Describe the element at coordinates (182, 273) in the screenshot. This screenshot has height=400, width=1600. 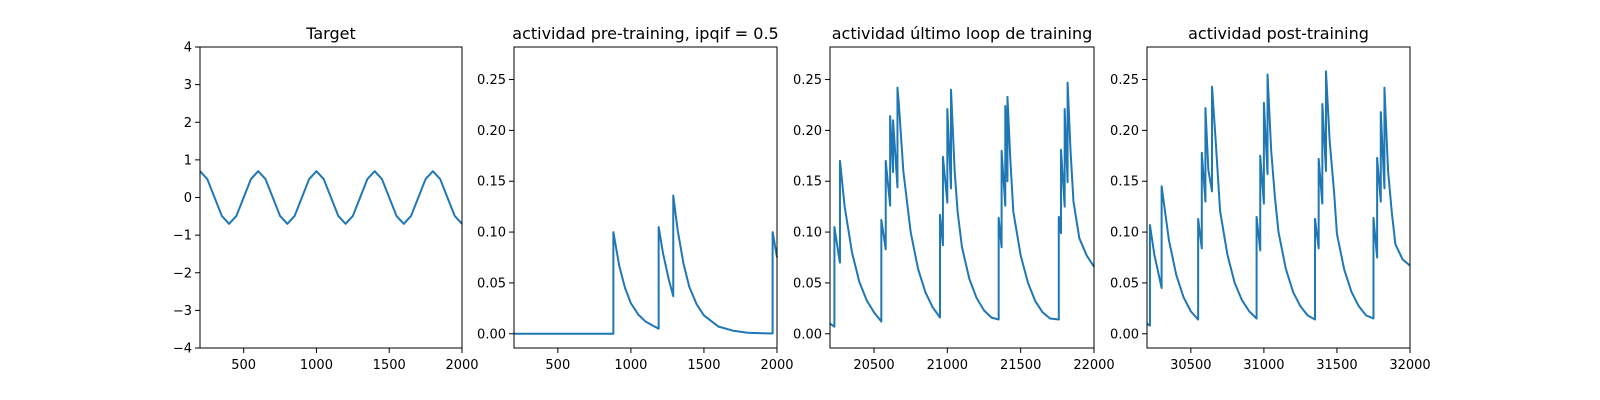
I see `y-tick-label: −2` at that location.